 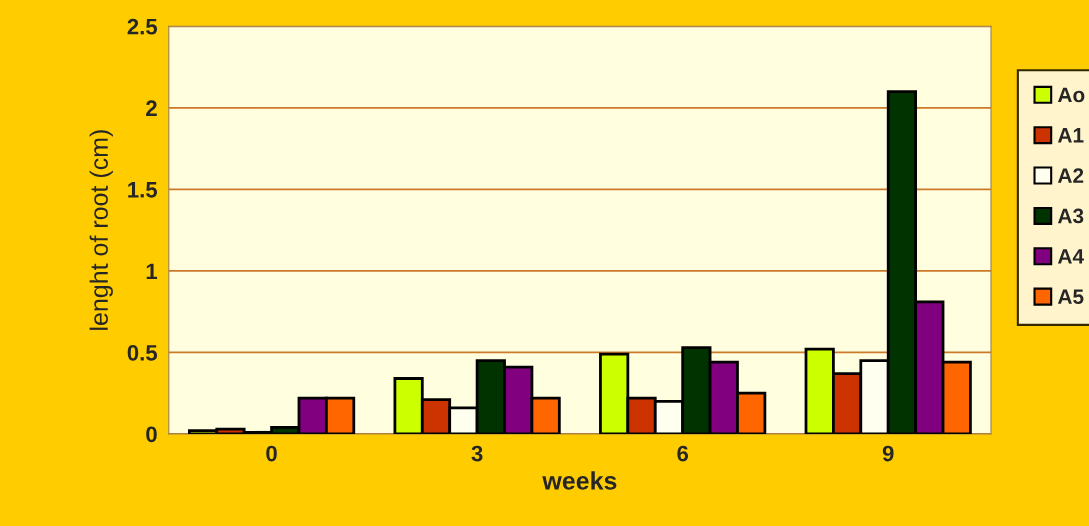 What do you see at coordinates (888, 453) in the screenshot?
I see `x-tick-label: 9` at bounding box center [888, 453].